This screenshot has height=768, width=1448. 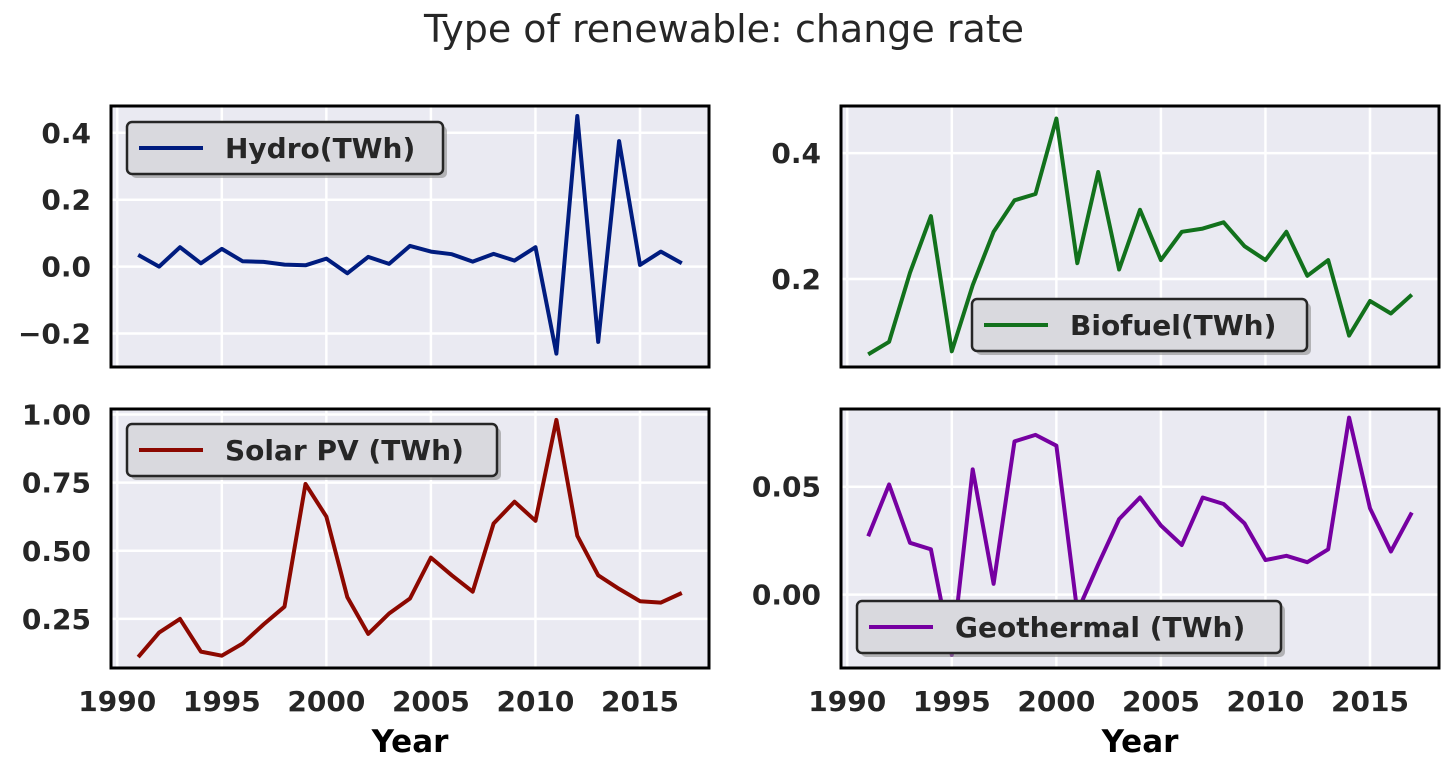 I want to click on hydro-legend-box, so click(x=285, y=148).